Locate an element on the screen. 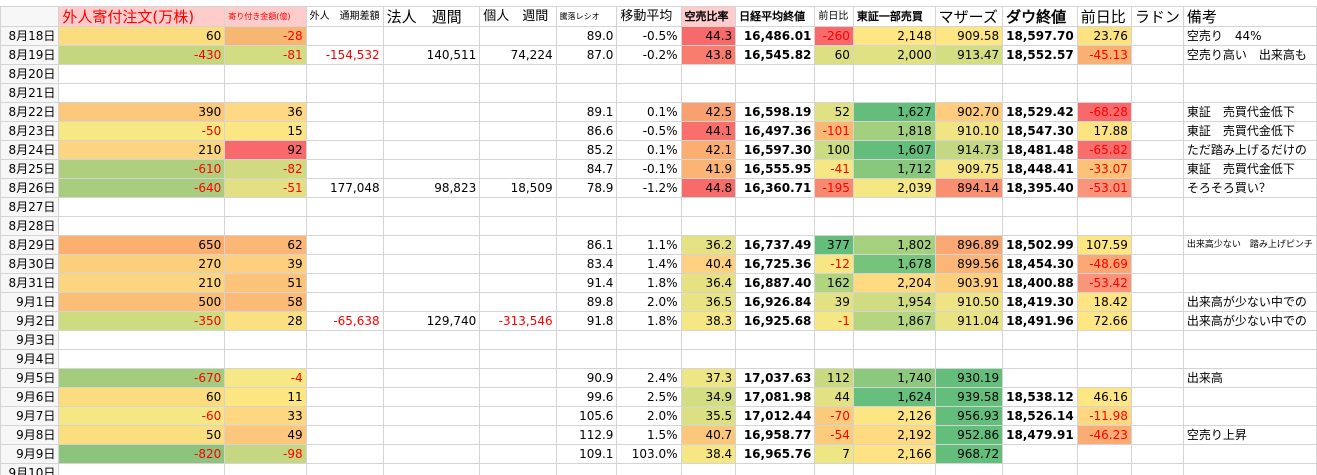  cell: 100 is located at coordinates (834, 150).